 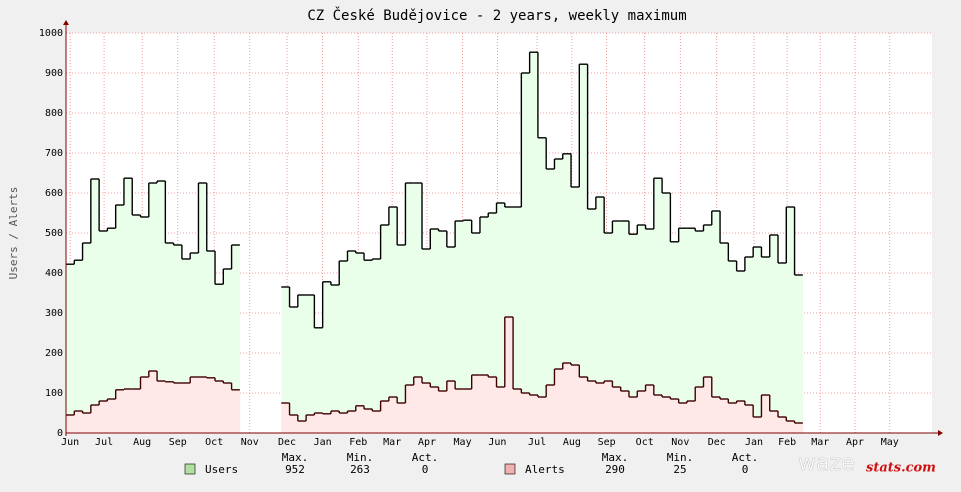 What do you see at coordinates (360, 469) in the screenshot?
I see `legend-stat-value: 263` at bounding box center [360, 469].